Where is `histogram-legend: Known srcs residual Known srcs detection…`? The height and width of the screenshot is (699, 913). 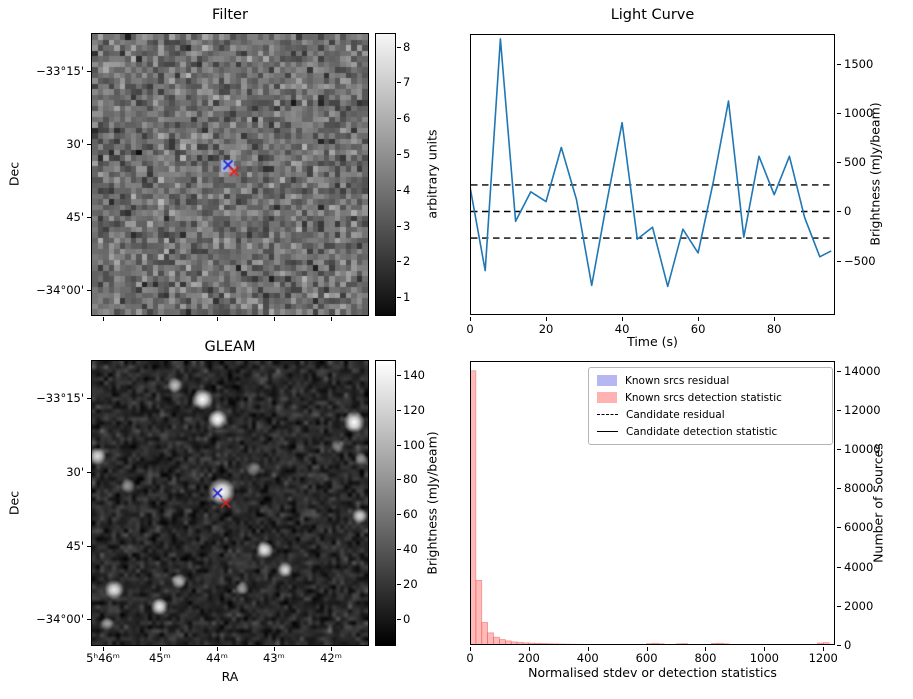 histogram-legend: Known srcs residual Known srcs detection… is located at coordinates (710, 406).